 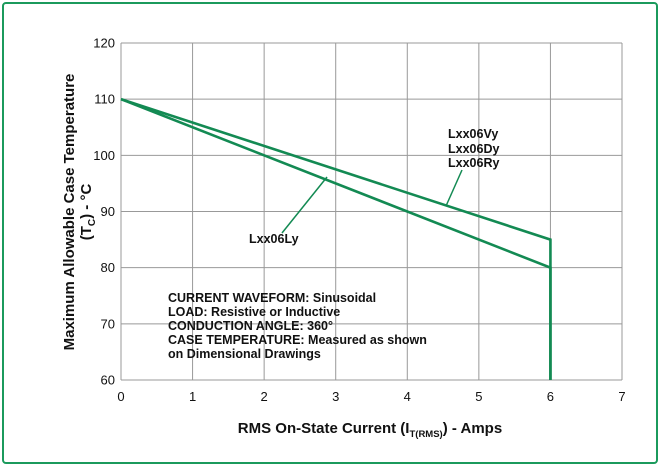 I want to click on x-tick-label: 0, so click(x=120, y=396).